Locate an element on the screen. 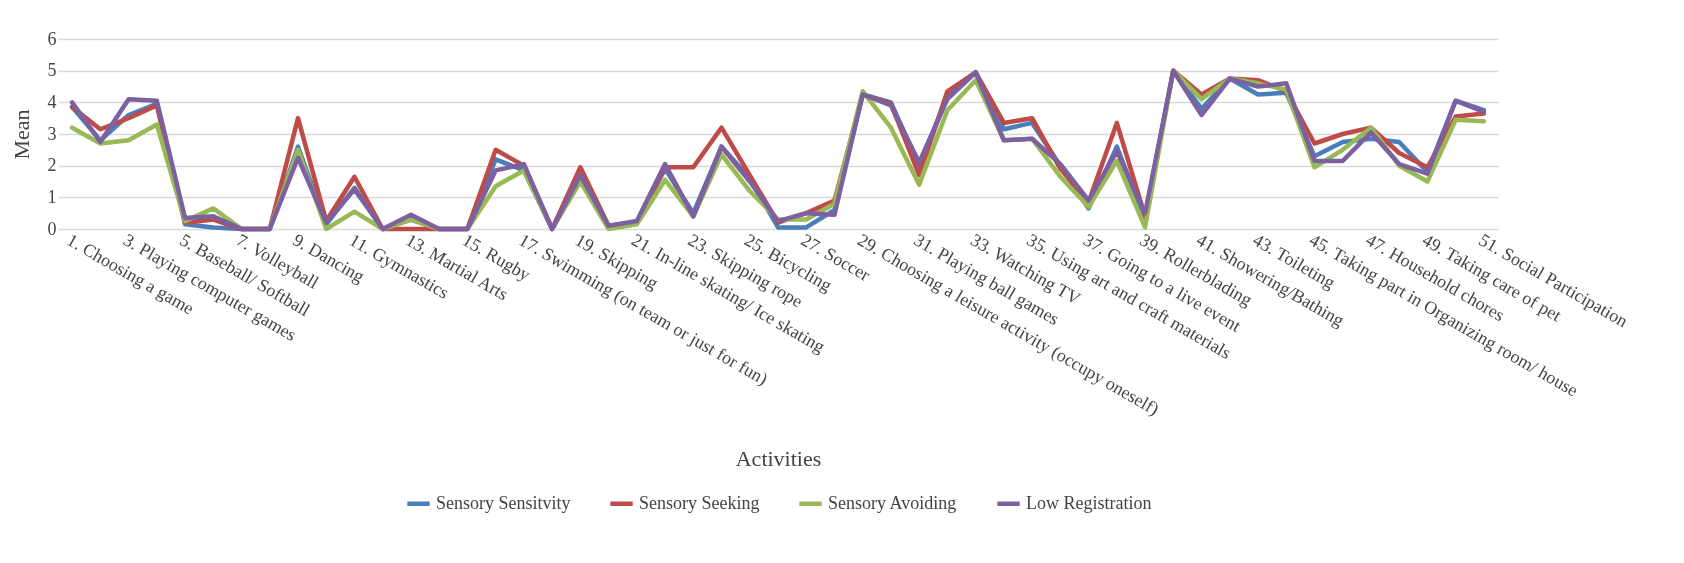 The height and width of the screenshot is (563, 1684). y-tick-label: 2 is located at coordinates (52, 165).